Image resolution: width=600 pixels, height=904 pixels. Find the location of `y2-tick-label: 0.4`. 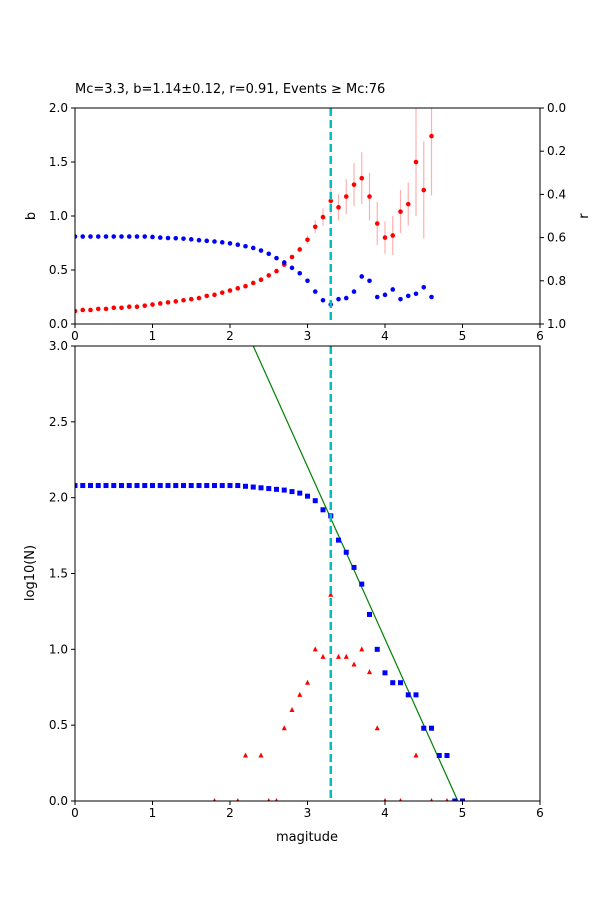

y2-tick-label: 0.4 is located at coordinates (556, 194).